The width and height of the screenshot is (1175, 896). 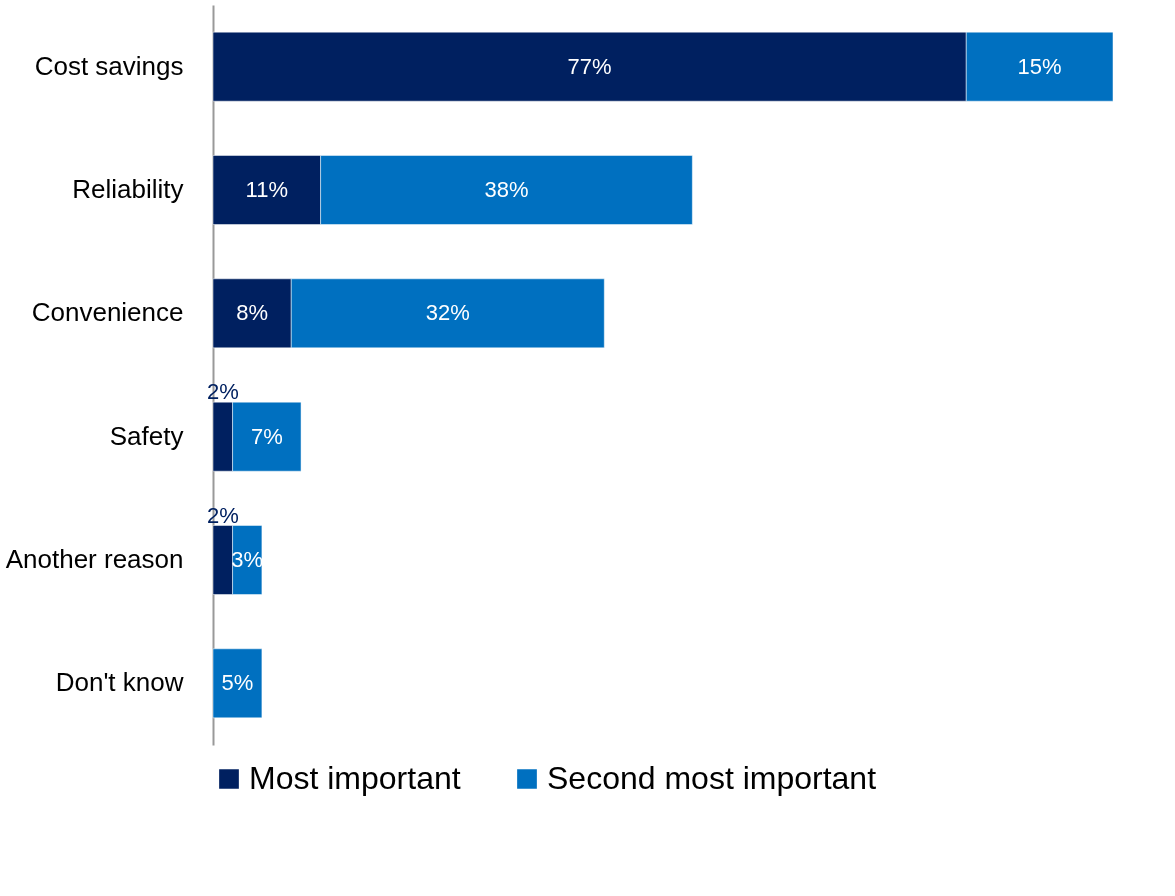 I want to click on data-label: 5%, so click(x=237, y=683).